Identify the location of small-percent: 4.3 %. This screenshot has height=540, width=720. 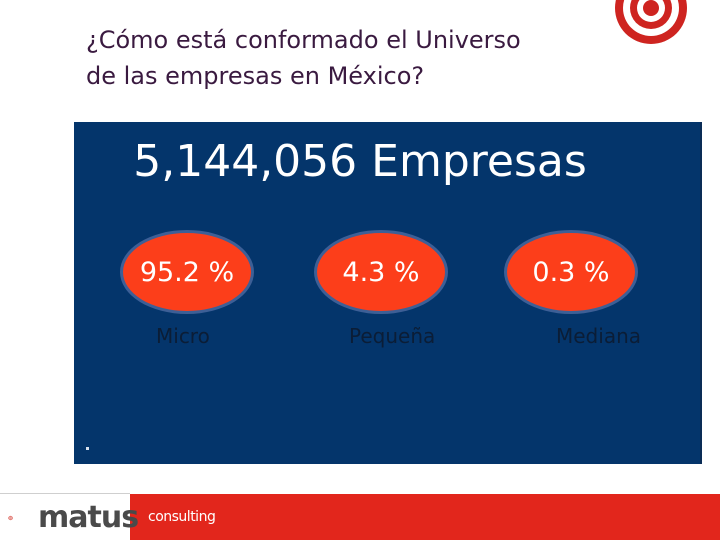
(381, 272).